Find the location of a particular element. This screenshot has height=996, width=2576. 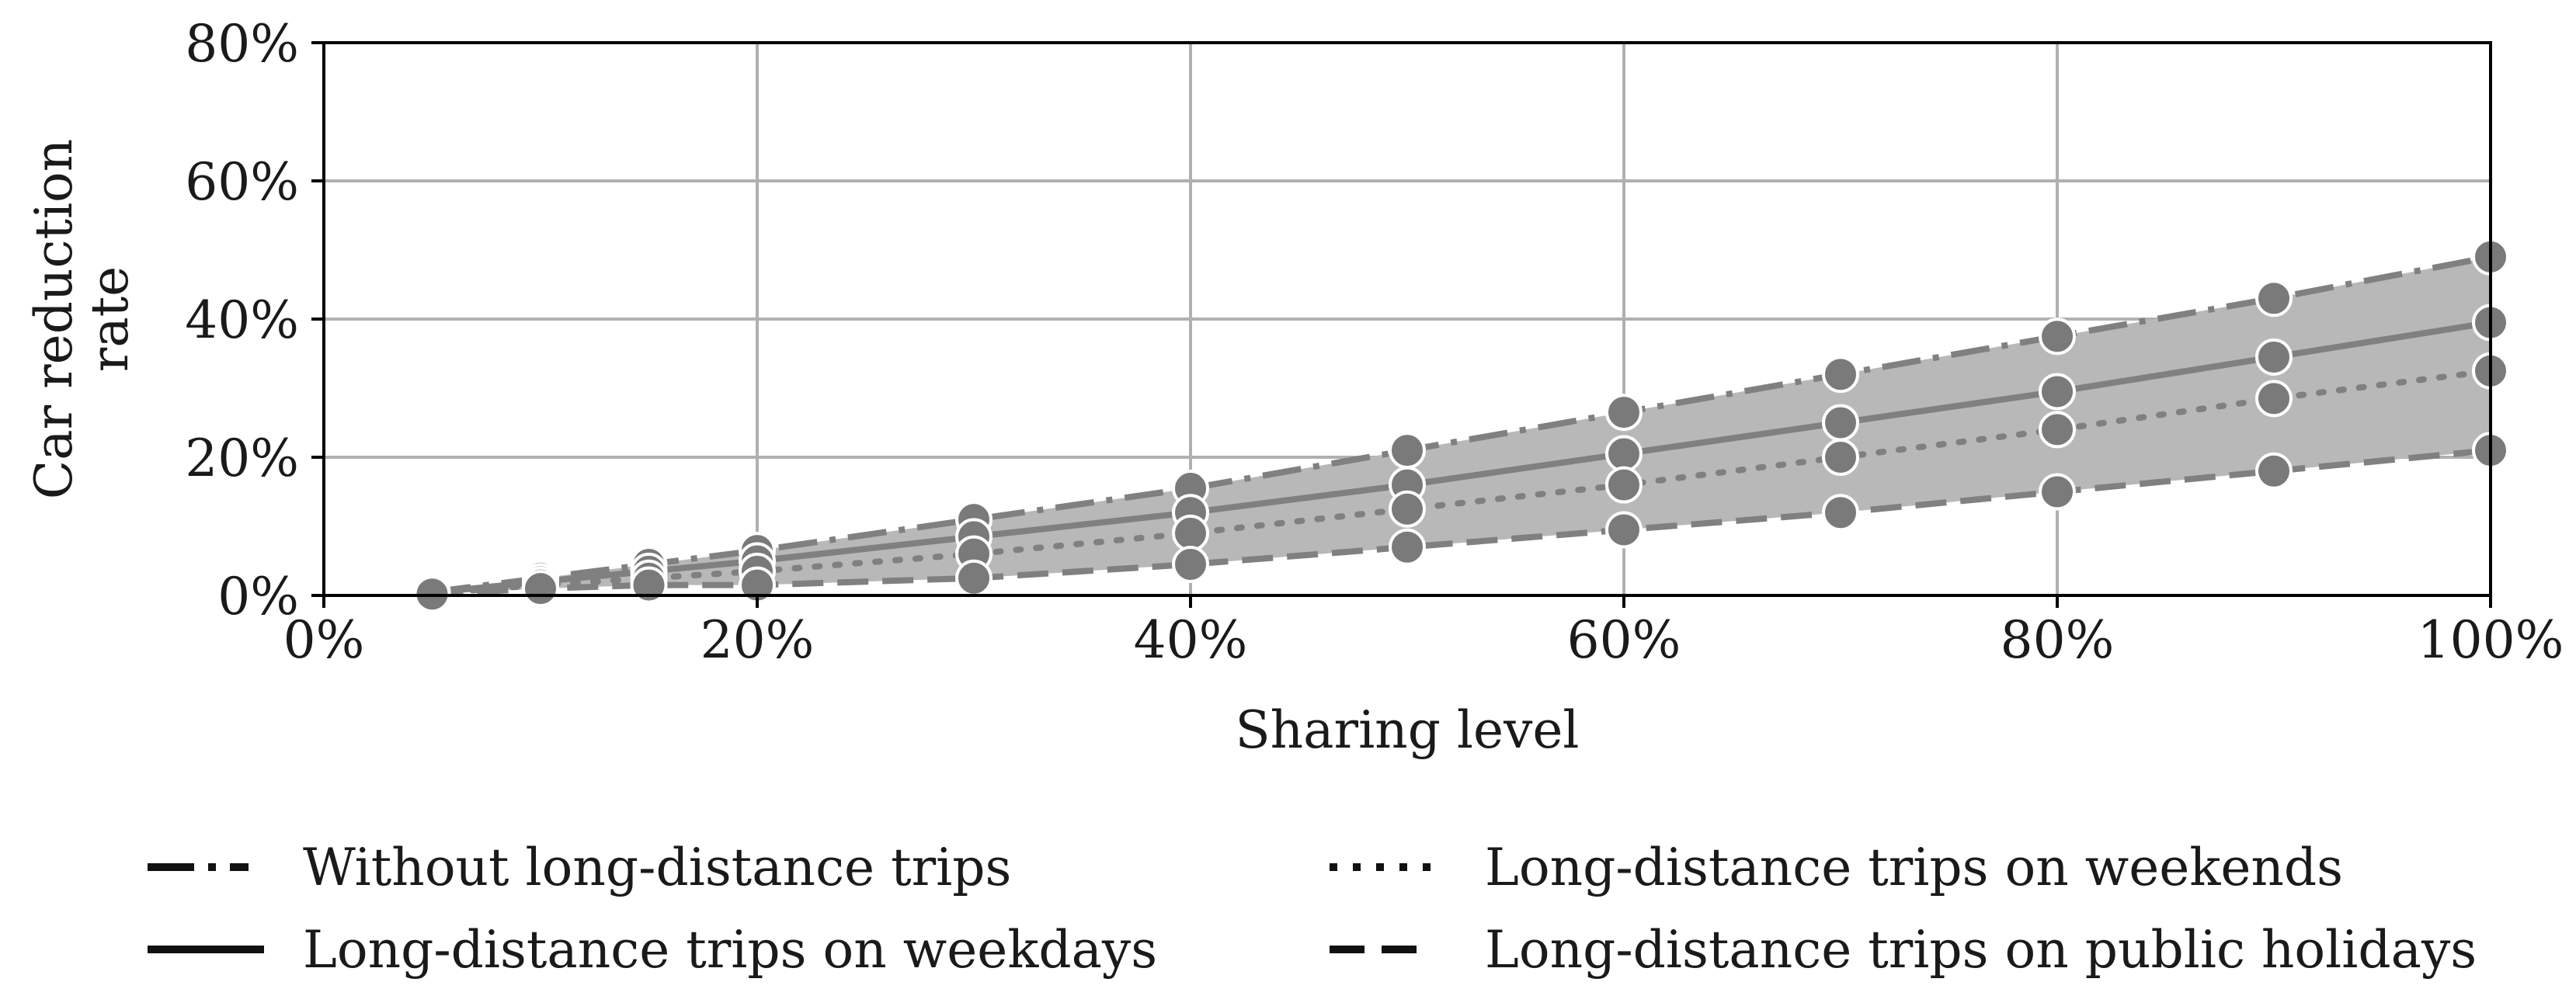

y-axis-title-line-2: rate is located at coordinates (110, 319).